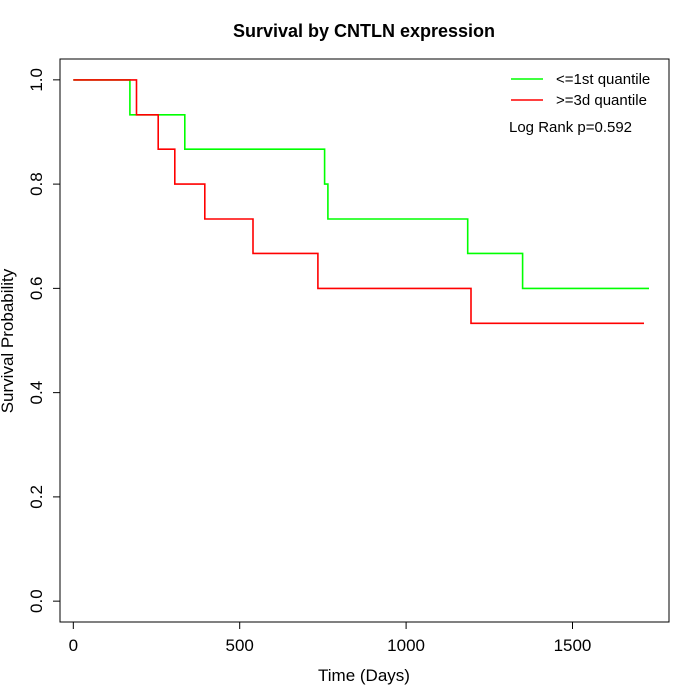 This screenshot has height=700, width=700. I want to click on y-tick-label: 0.4, so click(36, 393).